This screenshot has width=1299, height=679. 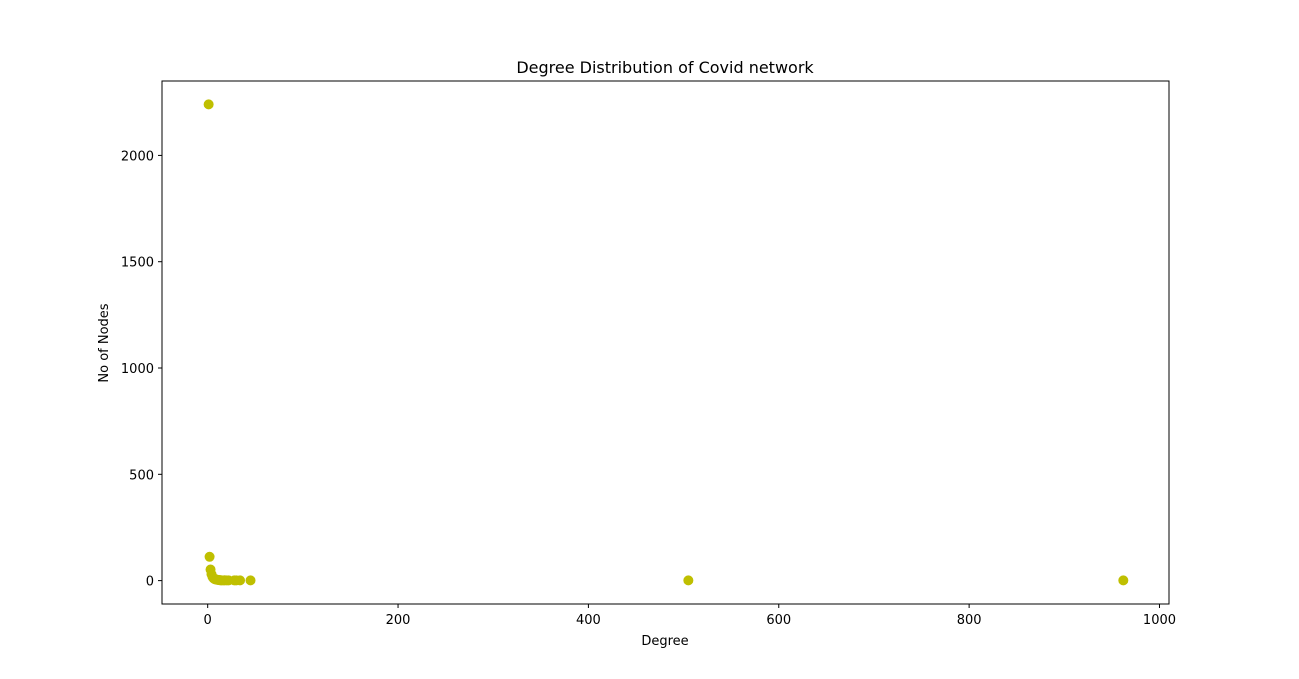 What do you see at coordinates (1159, 620) in the screenshot?
I see `x-tick-label: 1000` at bounding box center [1159, 620].